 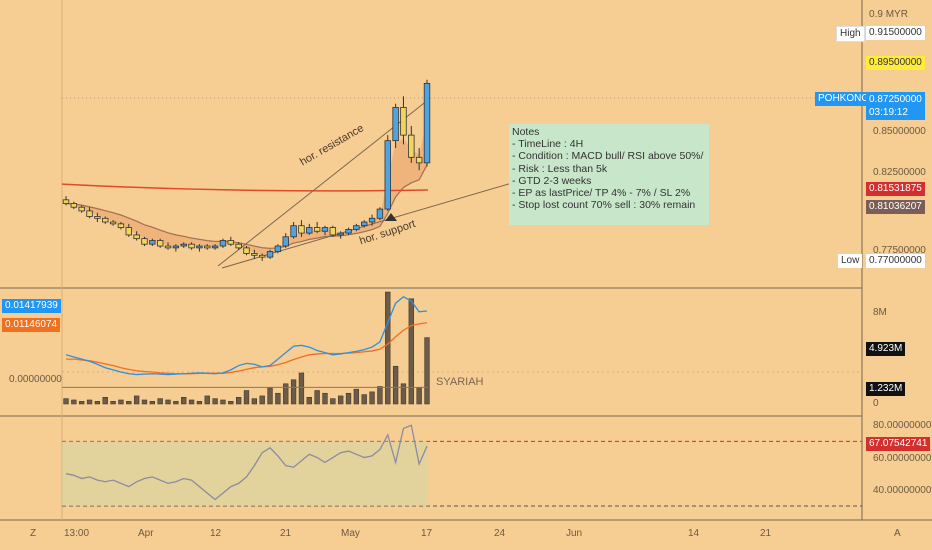 What do you see at coordinates (246, 206) in the screenshot?
I see `ema-line-slow` at bounding box center [246, 206].